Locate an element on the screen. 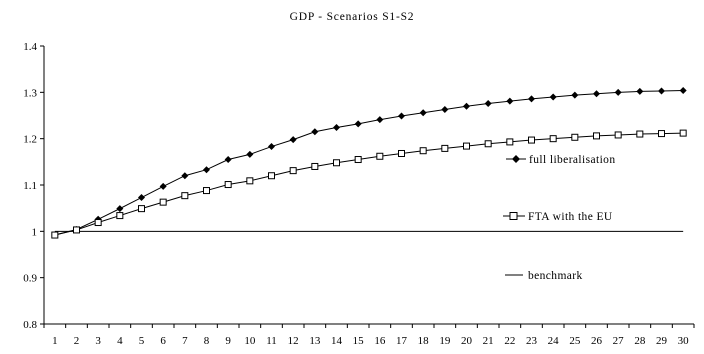 The image size is (704, 354). legend-item-fta-with-the-eu: FTA with the EU is located at coordinates (558, 217).